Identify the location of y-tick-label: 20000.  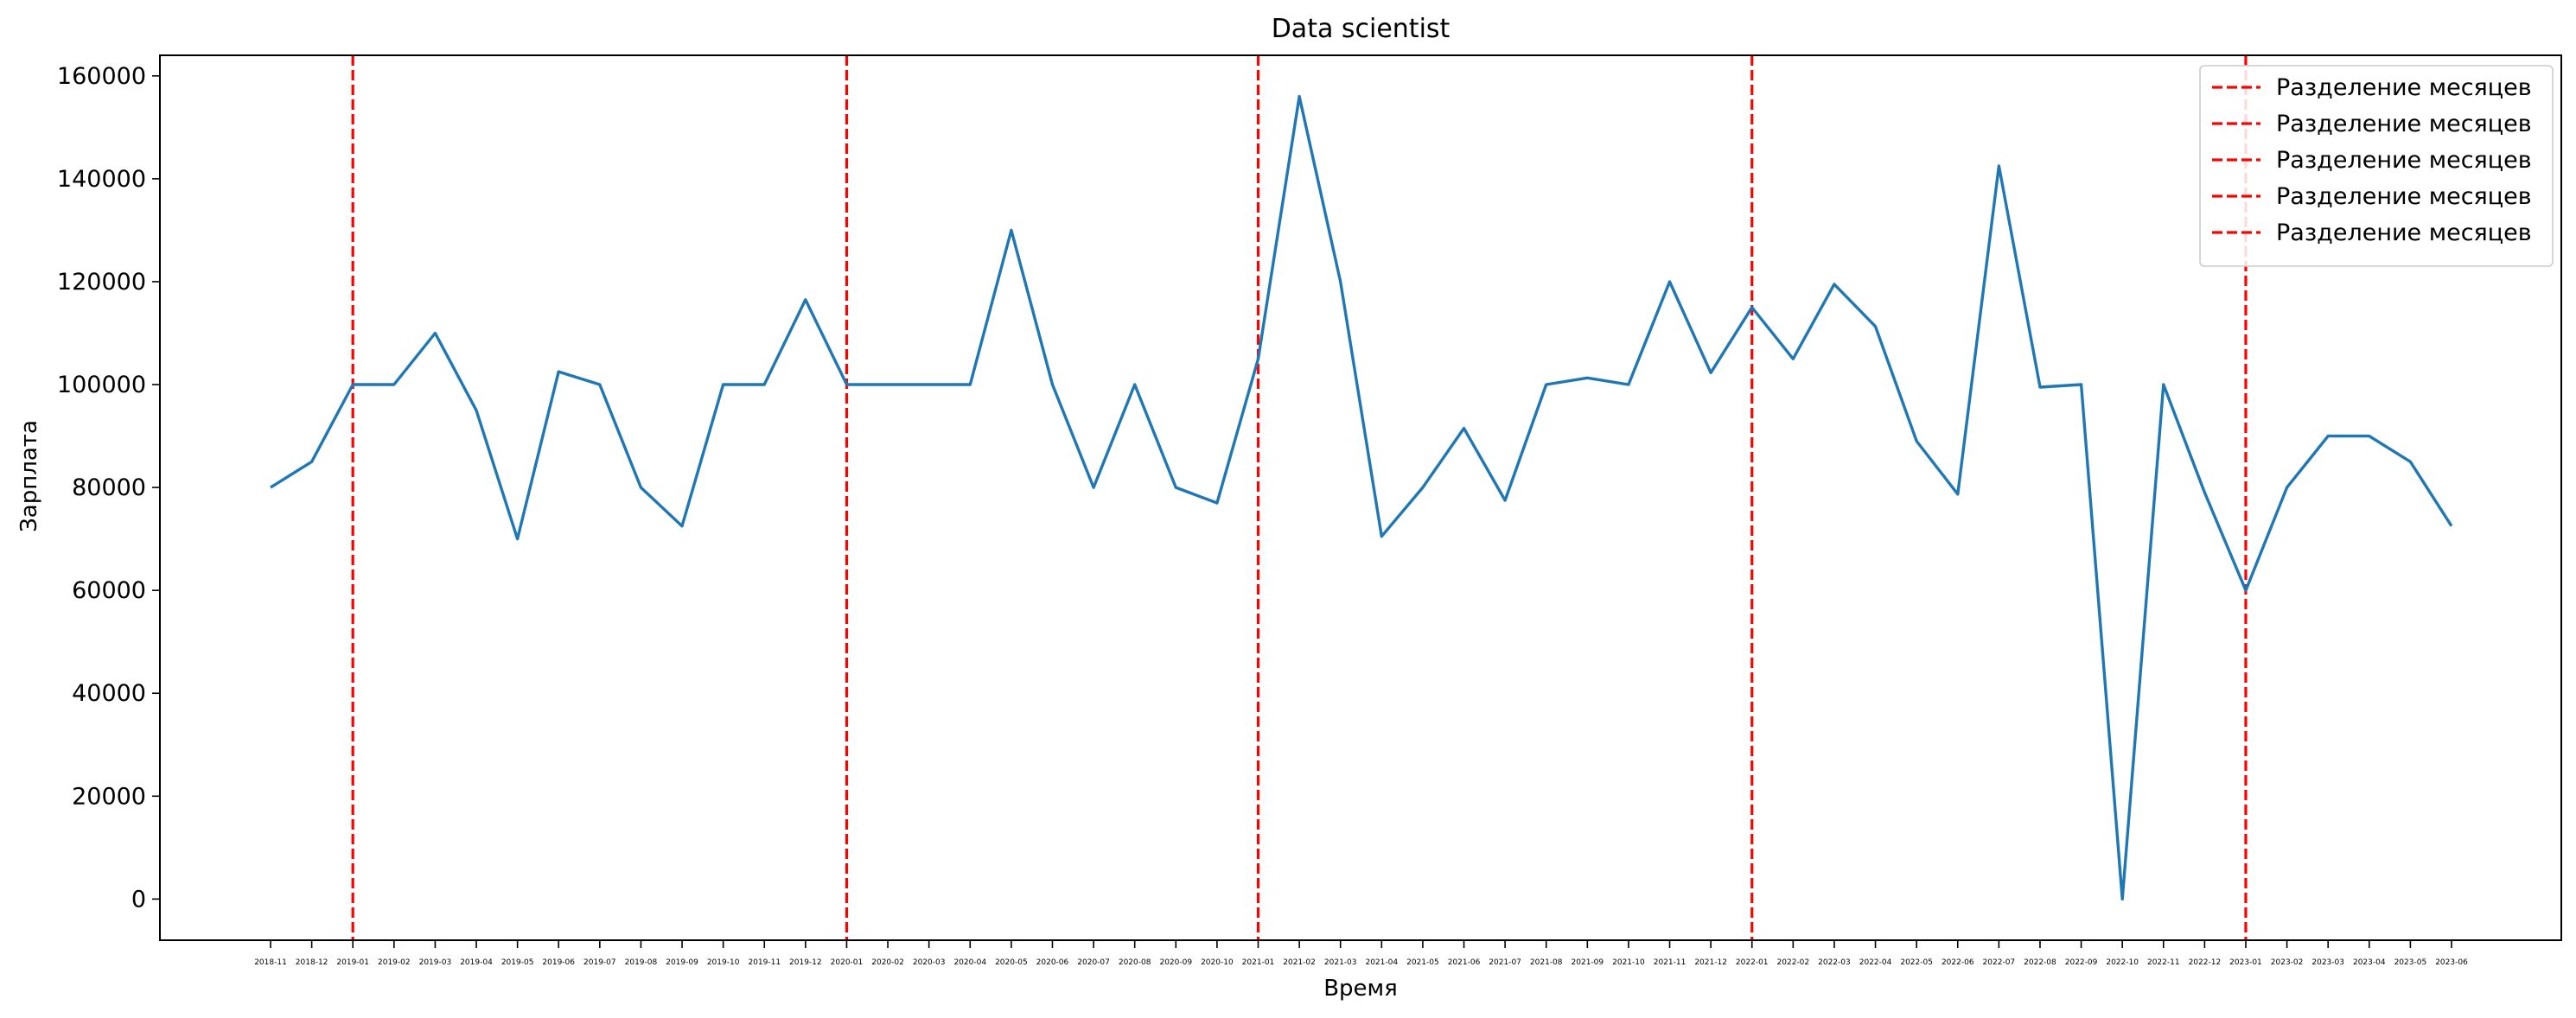
(109, 797).